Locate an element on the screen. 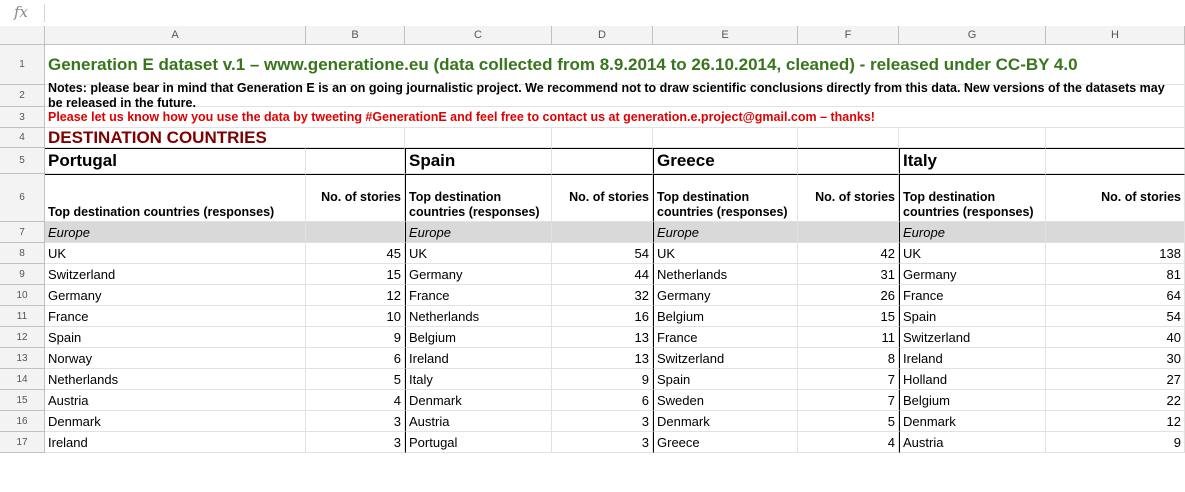  column-header-d: D is located at coordinates (602, 35).